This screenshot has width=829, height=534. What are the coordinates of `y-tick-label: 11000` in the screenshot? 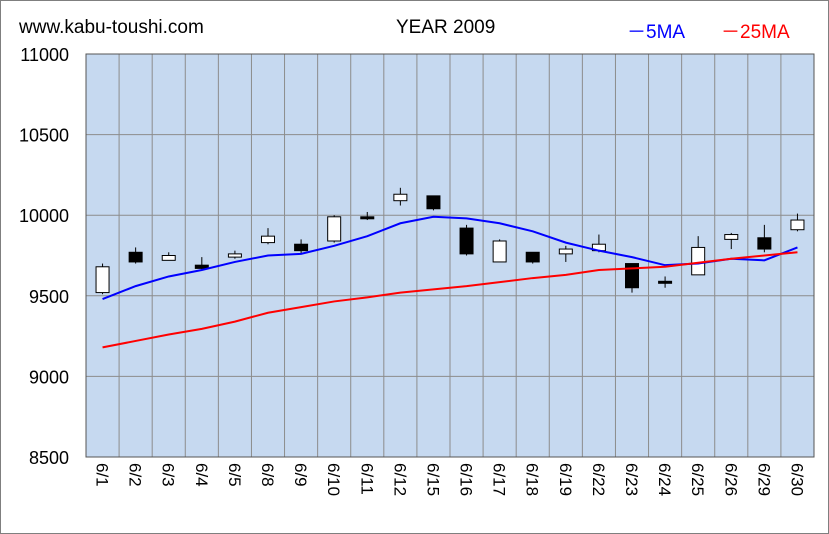 It's located at (44, 55).